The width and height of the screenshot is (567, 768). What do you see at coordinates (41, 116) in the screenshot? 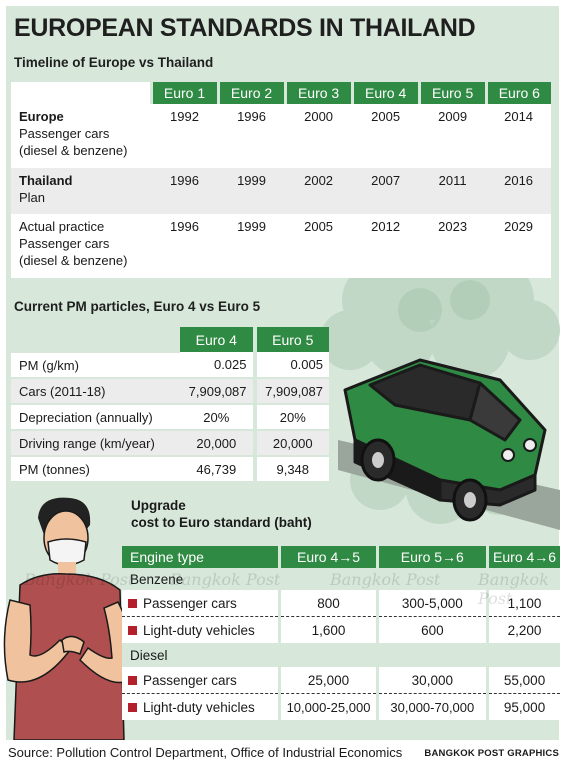
I see `timeline-row-label-bold: Europe` at bounding box center [41, 116].